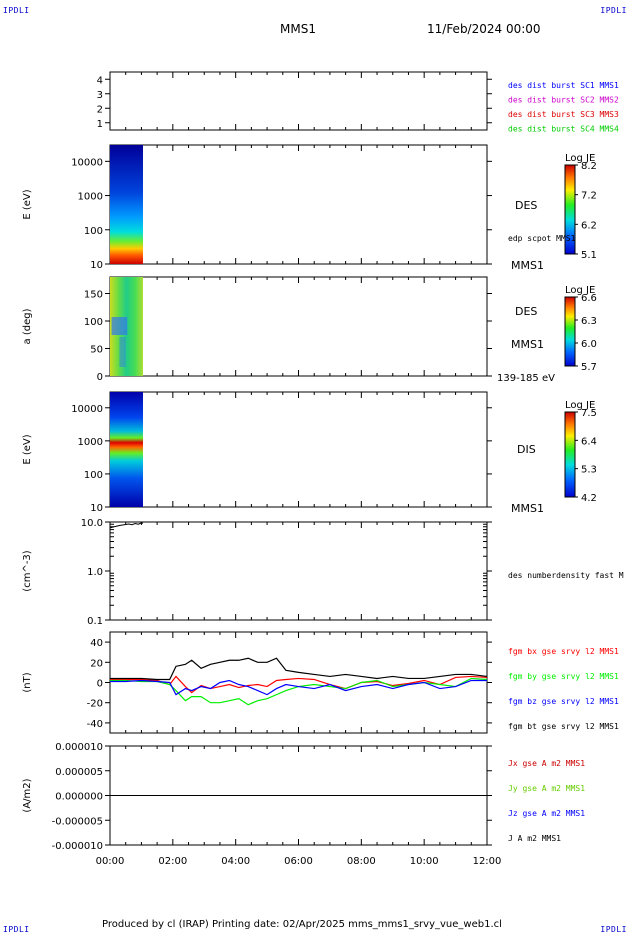 This screenshot has width=630, height=934. What do you see at coordinates (96, 643) in the screenshot?
I see `fgm-y-tick-label: 40` at bounding box center [96, 643].